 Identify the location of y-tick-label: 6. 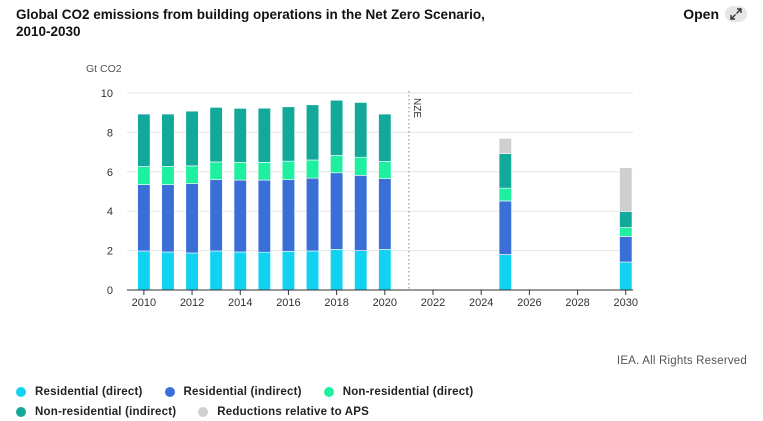
(110, 173).